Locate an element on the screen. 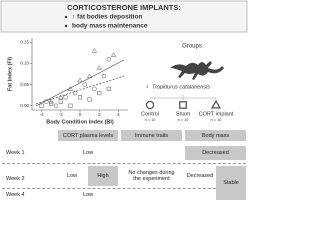 The image size is (320, 240). column-header: Immune traits is located at coordinates (151, 135).